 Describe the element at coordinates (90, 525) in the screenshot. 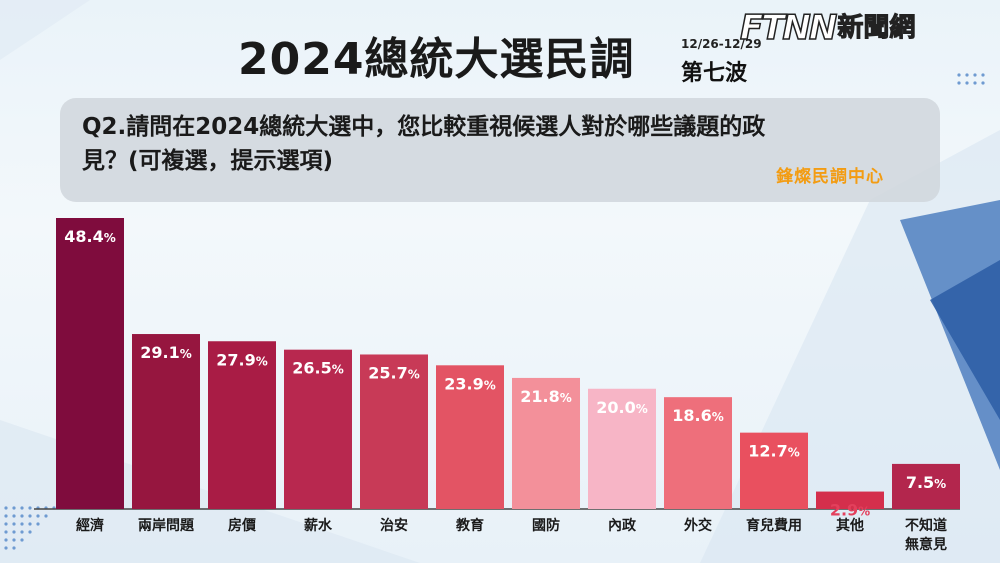

I see `category-label: 經濟` at that location.